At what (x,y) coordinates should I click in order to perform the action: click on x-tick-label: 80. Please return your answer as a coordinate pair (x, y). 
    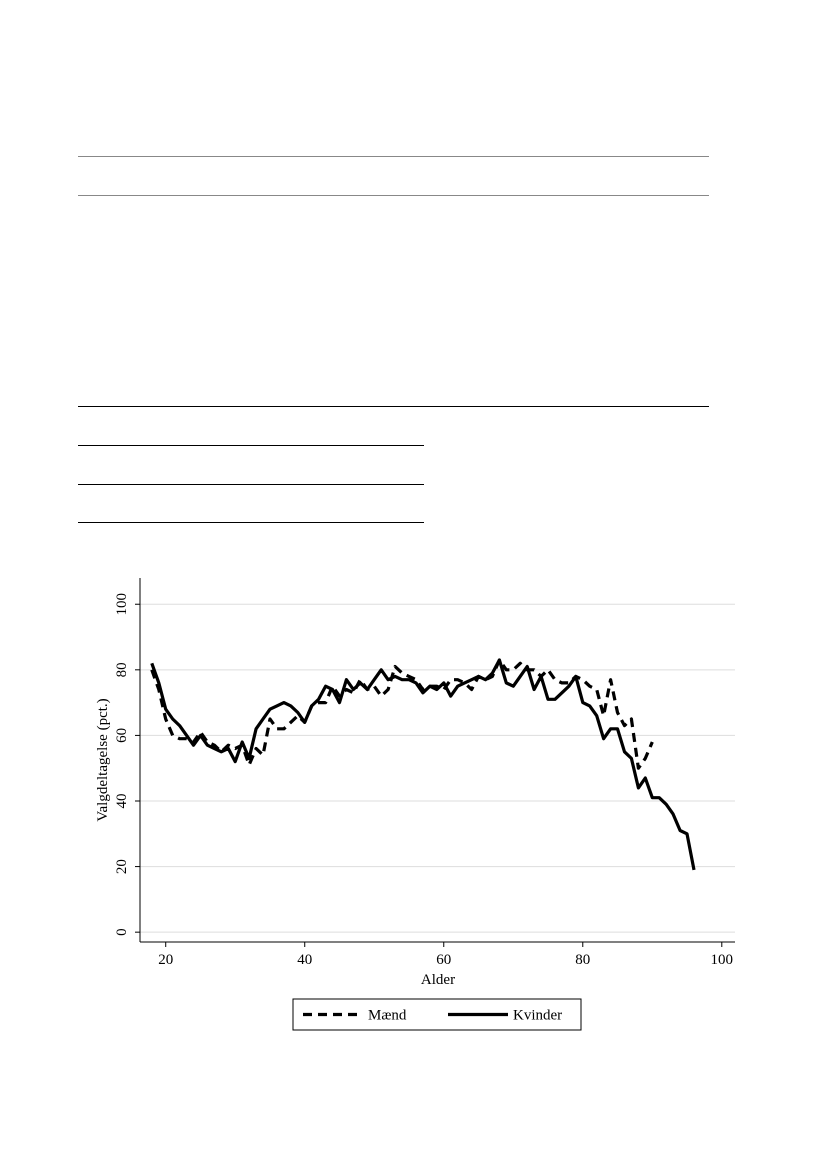
    Looking at the image, I should click on (582, 960).